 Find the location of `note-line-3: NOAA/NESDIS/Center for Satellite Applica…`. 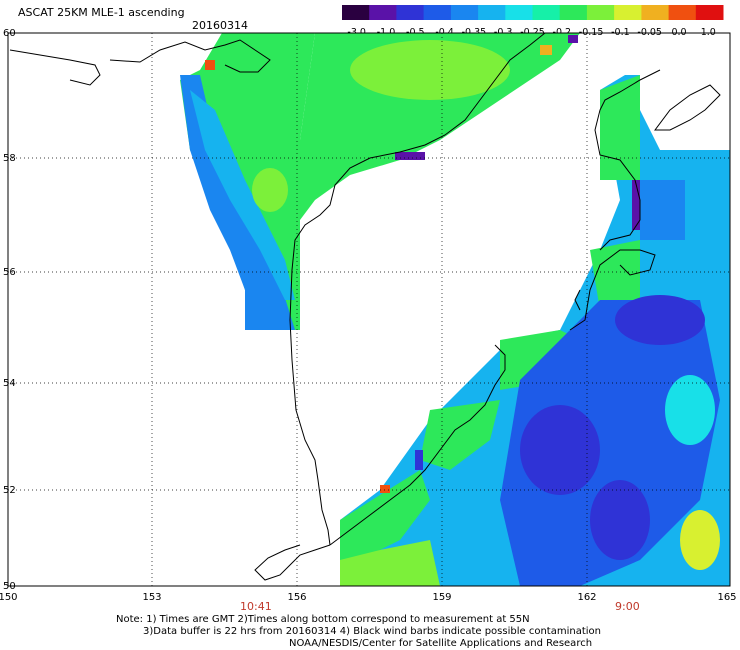

note-line-3: NOAA/NESDIS/Center for Satellite Applica… is located at coordinates (441, 643).